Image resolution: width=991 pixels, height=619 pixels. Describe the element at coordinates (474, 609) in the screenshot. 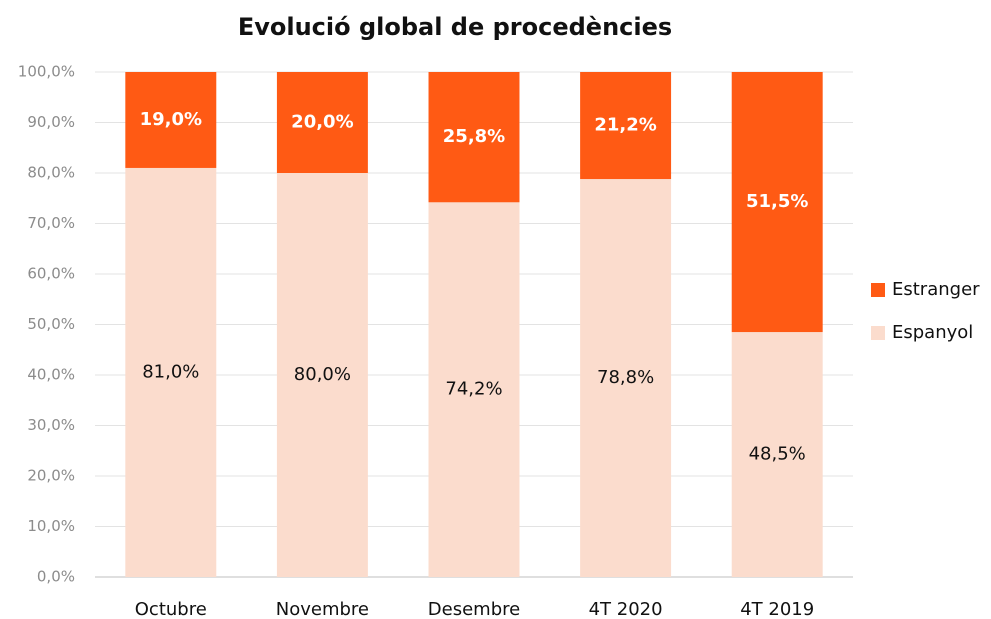

I see `x-tick-label: Desembre` at that location.